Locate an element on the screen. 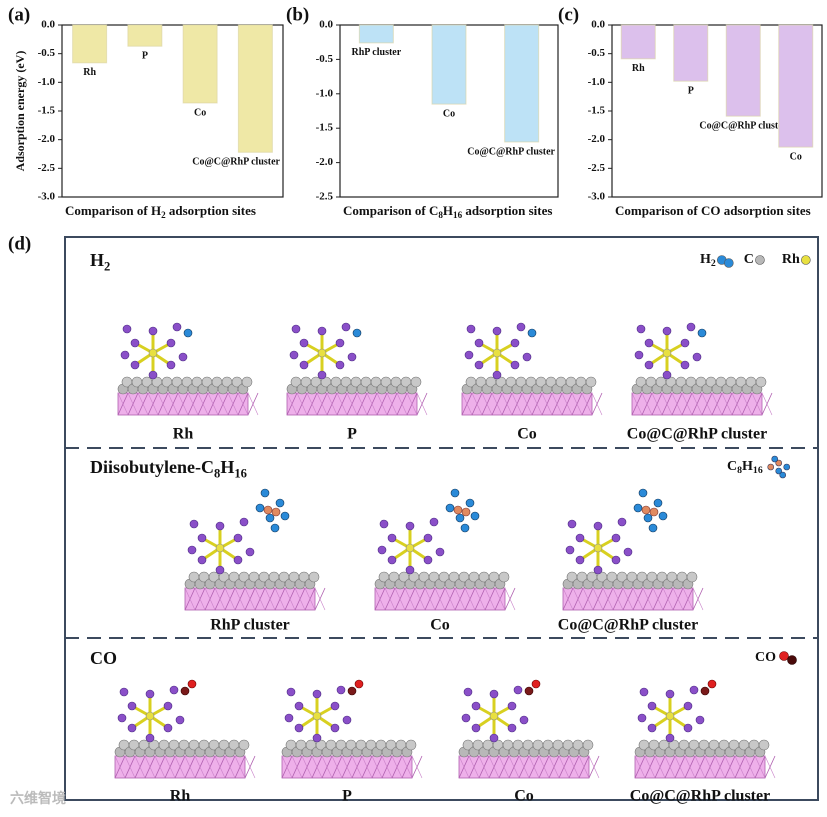  text-part: C is located at coordinates (732, 466).